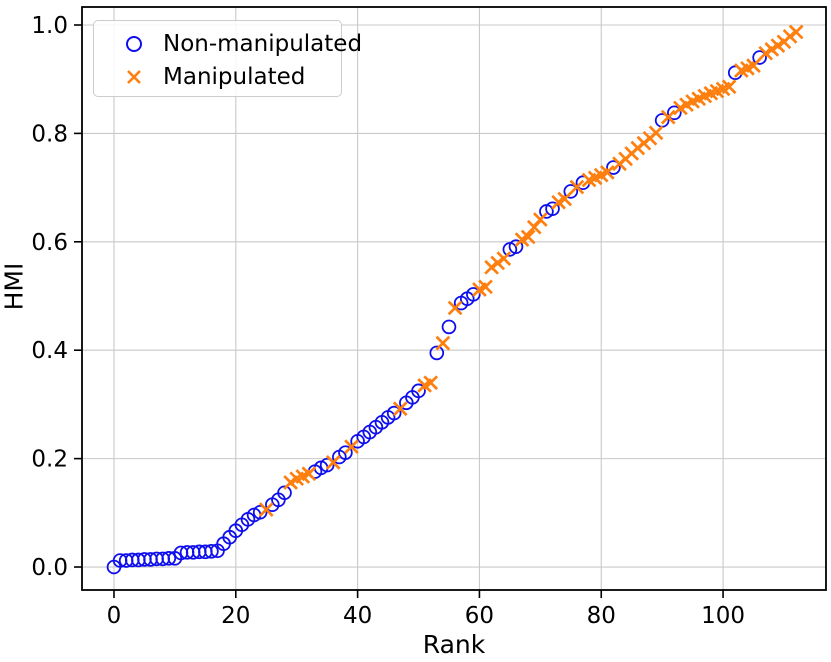  Describe the element at coordinates (14, 286) in the screenshot. I see `y-axis-label: HMI` at that location.